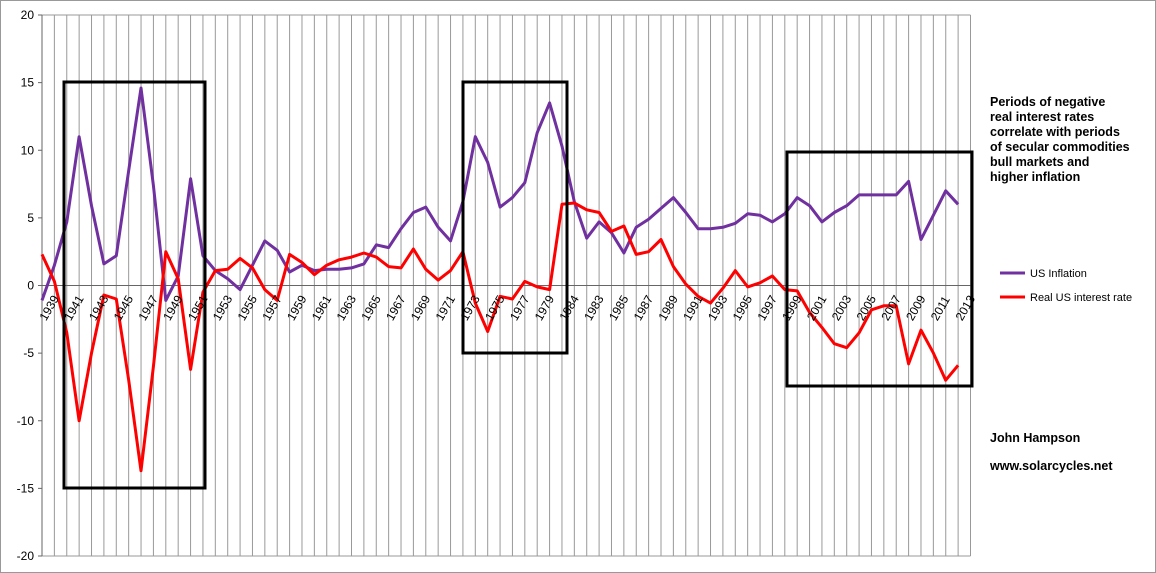 Image resolution: width=1156 pixels, height=573 pixels. I want to click on website: www.solarcycles.net, so click(1051, 466).